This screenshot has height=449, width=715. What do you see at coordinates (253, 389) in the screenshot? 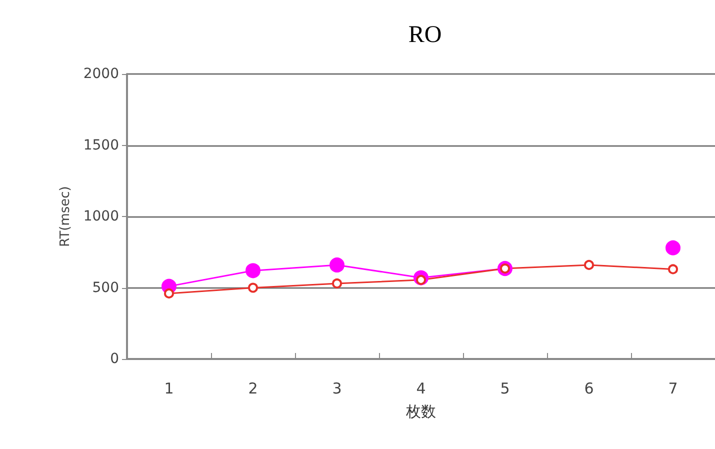
I see `x-tick-label: 2` at bounding box center [253, 389].